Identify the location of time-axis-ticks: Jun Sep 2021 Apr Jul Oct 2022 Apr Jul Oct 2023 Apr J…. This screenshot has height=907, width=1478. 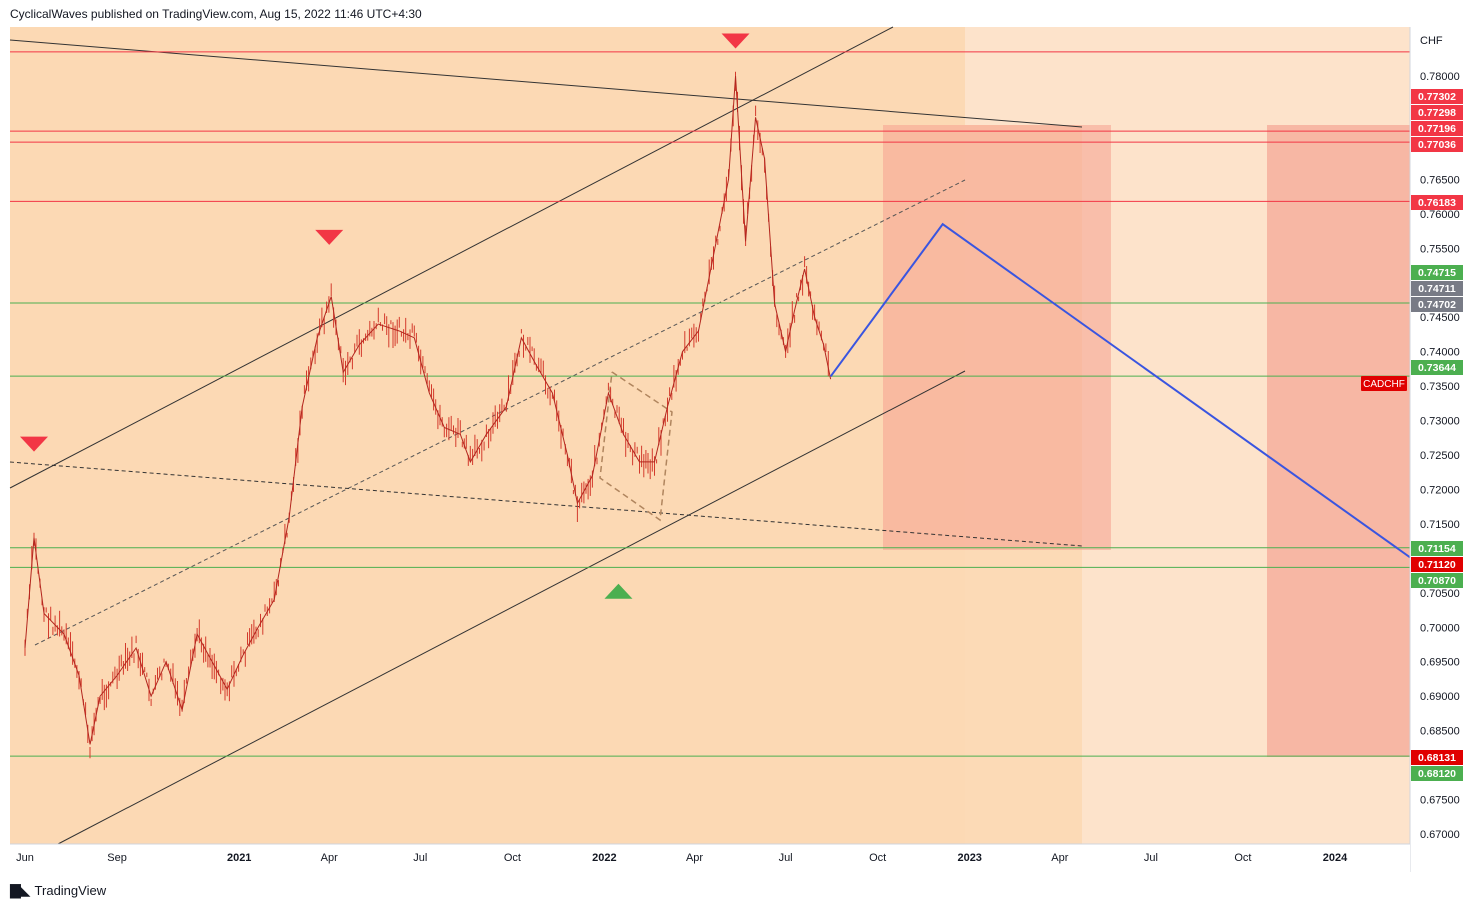
(682, 858).